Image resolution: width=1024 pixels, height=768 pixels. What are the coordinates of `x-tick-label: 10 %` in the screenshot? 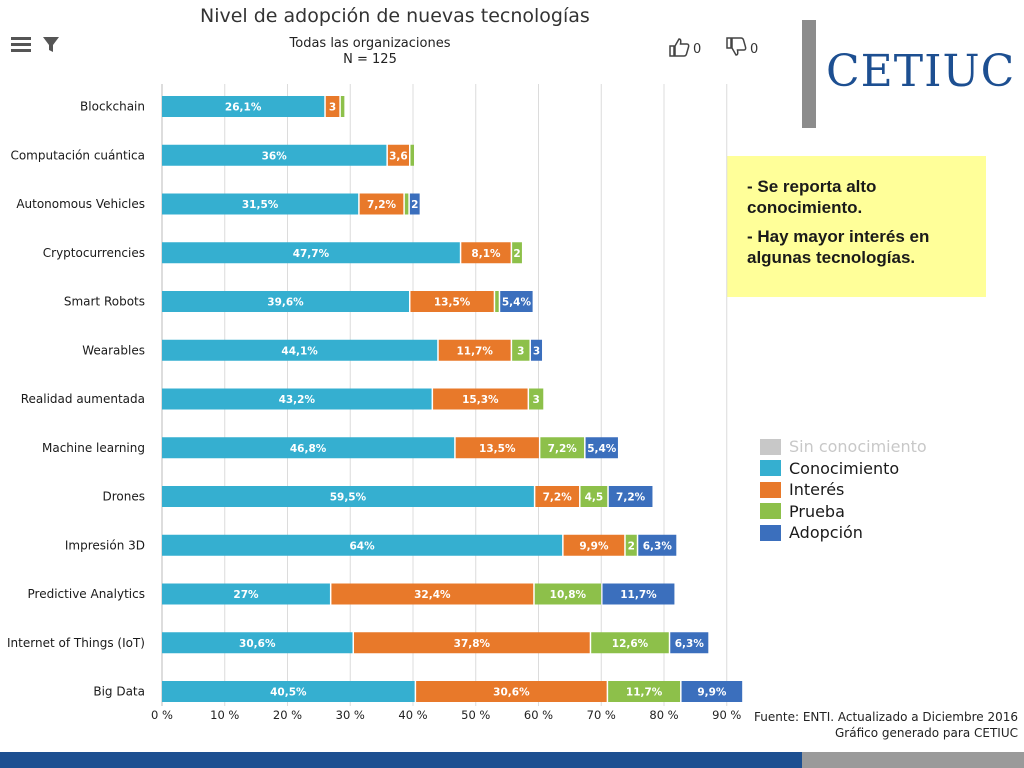 It's located at (224, 715).